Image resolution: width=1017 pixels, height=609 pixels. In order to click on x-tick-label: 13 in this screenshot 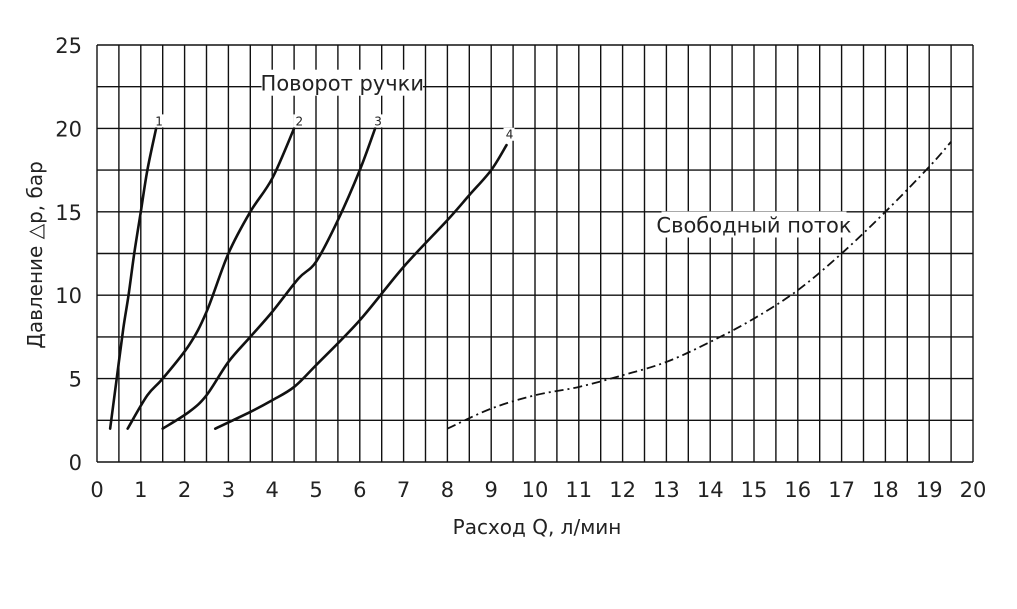, I will do `click(666, 490)`.